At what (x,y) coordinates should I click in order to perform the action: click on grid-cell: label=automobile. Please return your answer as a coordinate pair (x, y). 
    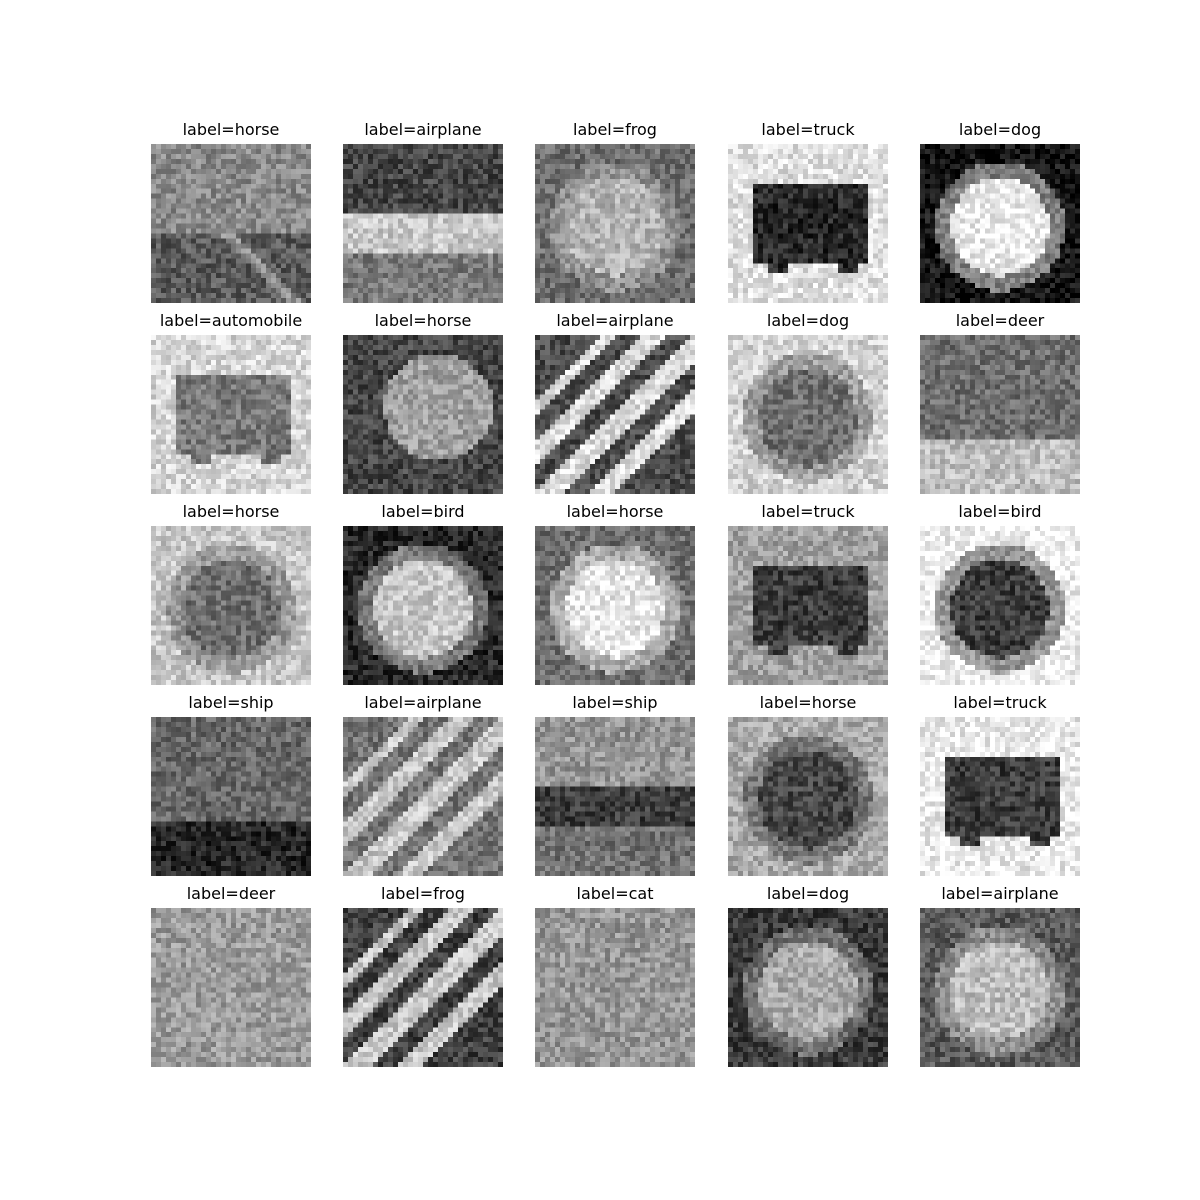
    Looking at the image, I should click on (231, 400).